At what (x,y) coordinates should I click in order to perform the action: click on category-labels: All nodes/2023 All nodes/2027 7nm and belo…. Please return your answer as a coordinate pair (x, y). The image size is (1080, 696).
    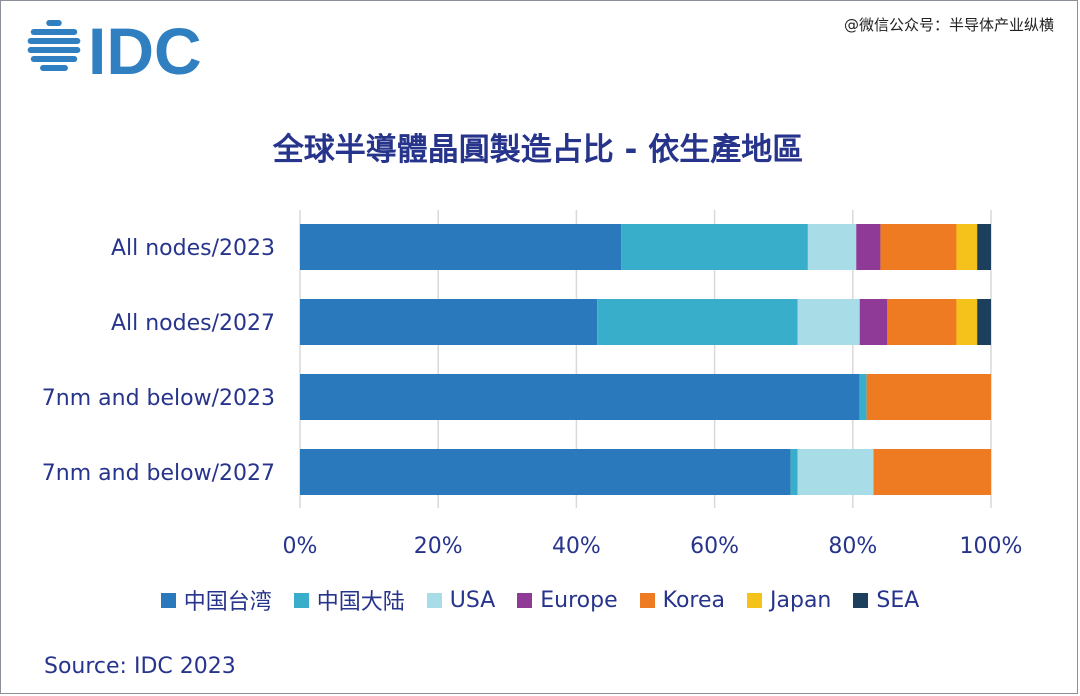
    Looking at the image, I should click on (158, 361).